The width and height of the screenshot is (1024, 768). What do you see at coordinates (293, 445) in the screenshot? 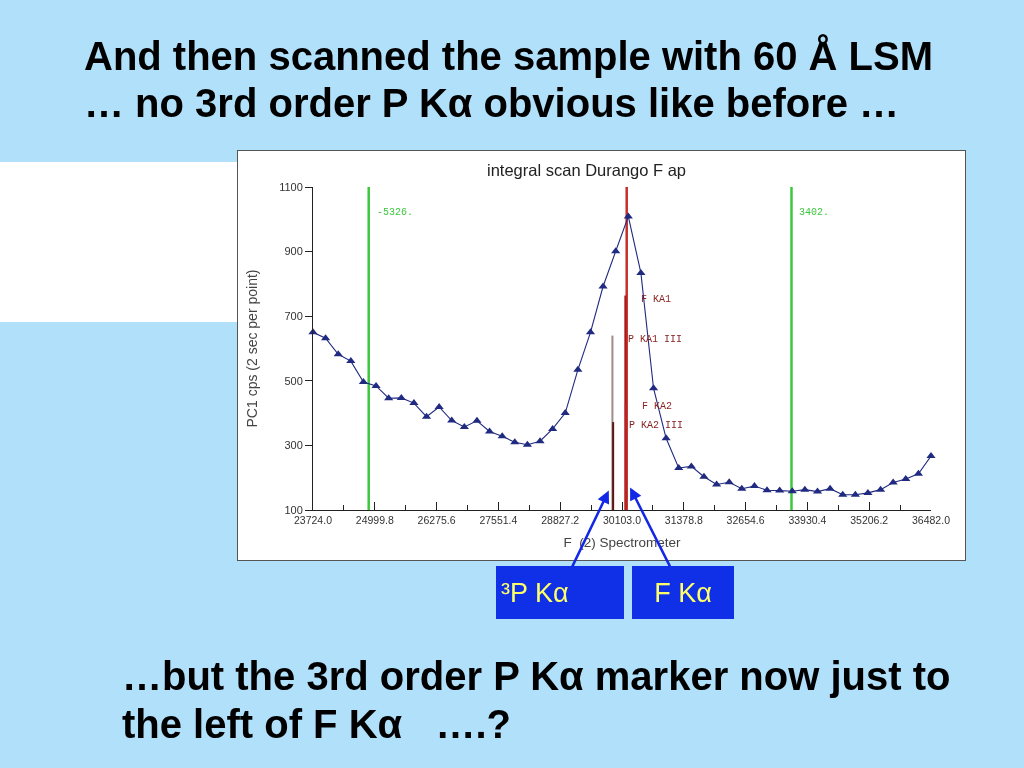
I see `y-tick-label: 300` at bounding box center [293, 445].